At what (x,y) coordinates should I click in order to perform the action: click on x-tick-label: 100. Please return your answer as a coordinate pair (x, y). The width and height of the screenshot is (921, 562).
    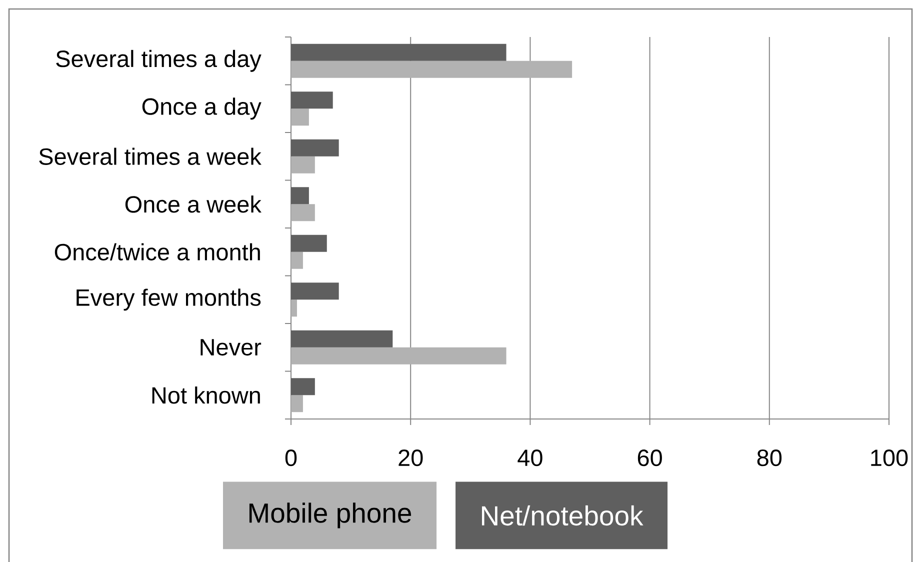
    Looking at the image, I should click on (889, 458).